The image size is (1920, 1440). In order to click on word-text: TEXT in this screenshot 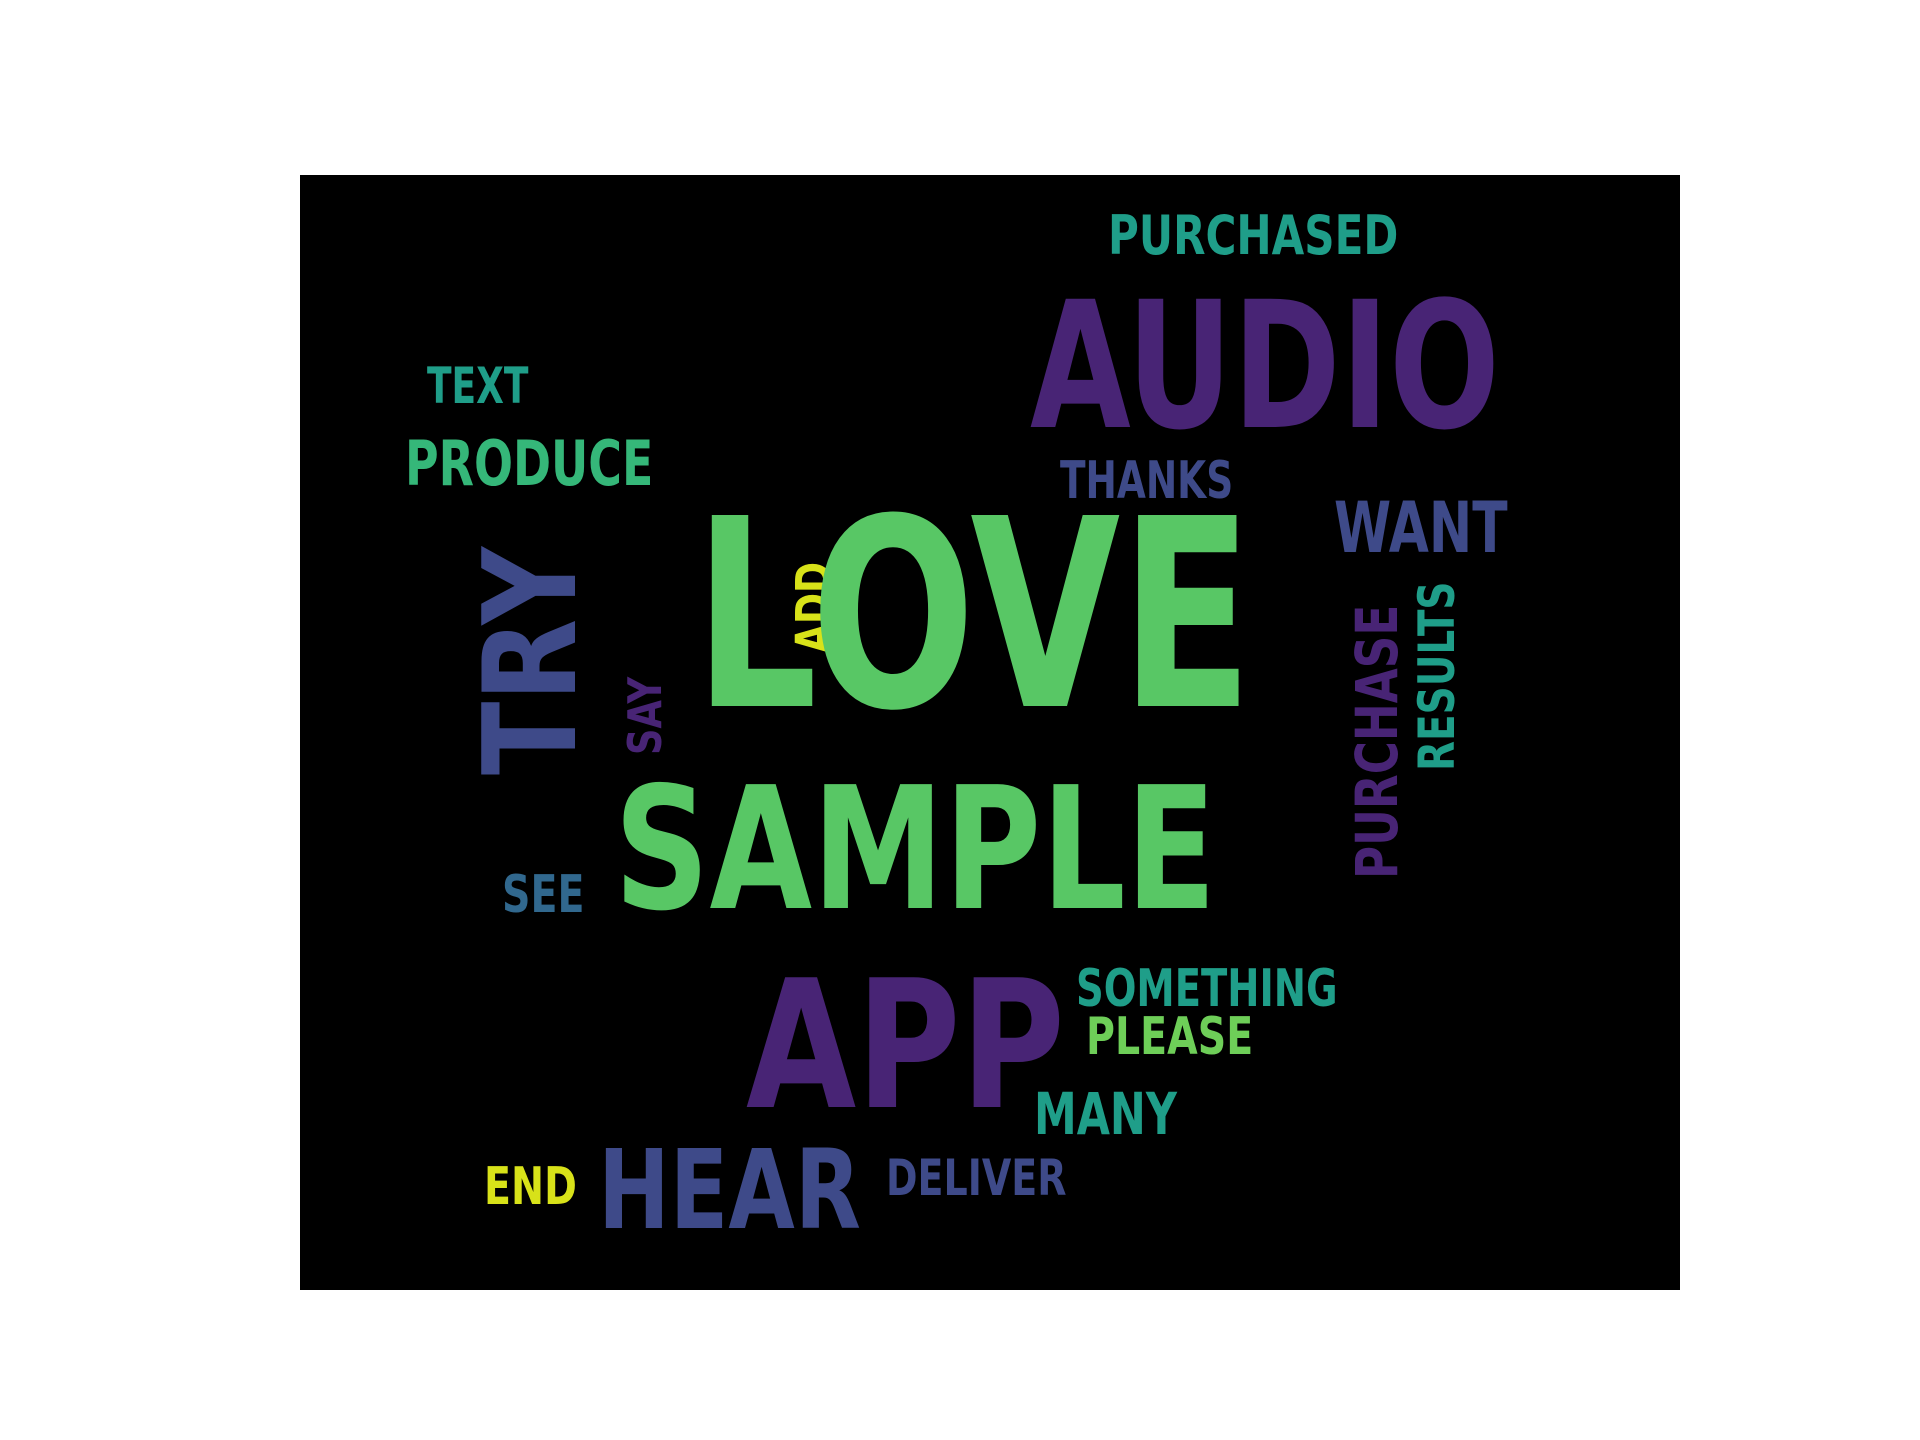, I will do `click(478, 386)`.